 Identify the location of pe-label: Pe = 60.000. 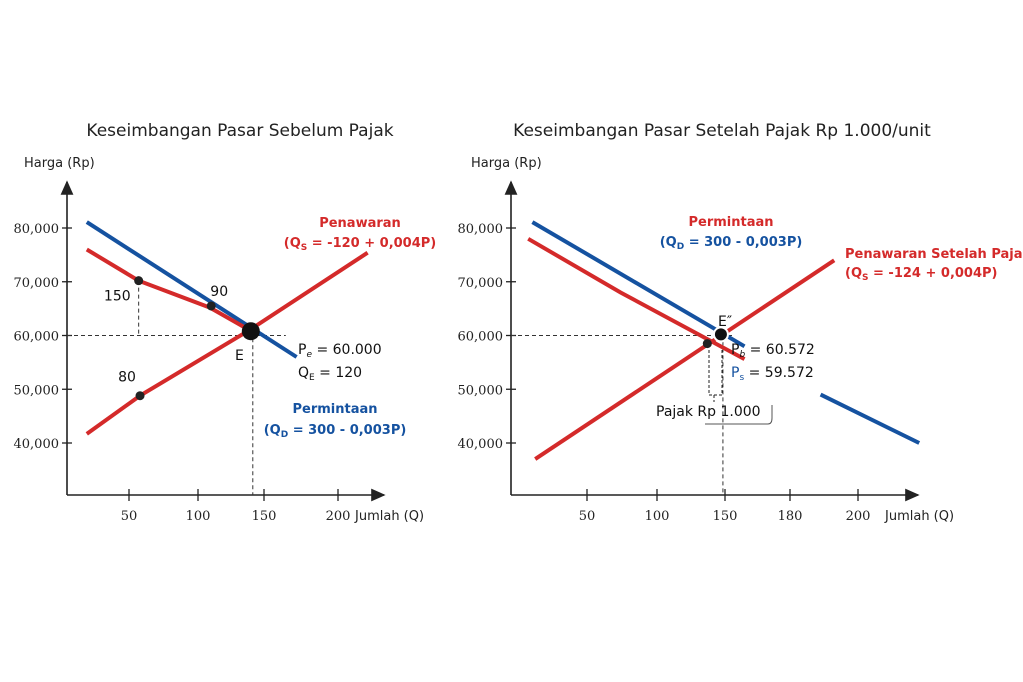
(340, 351).